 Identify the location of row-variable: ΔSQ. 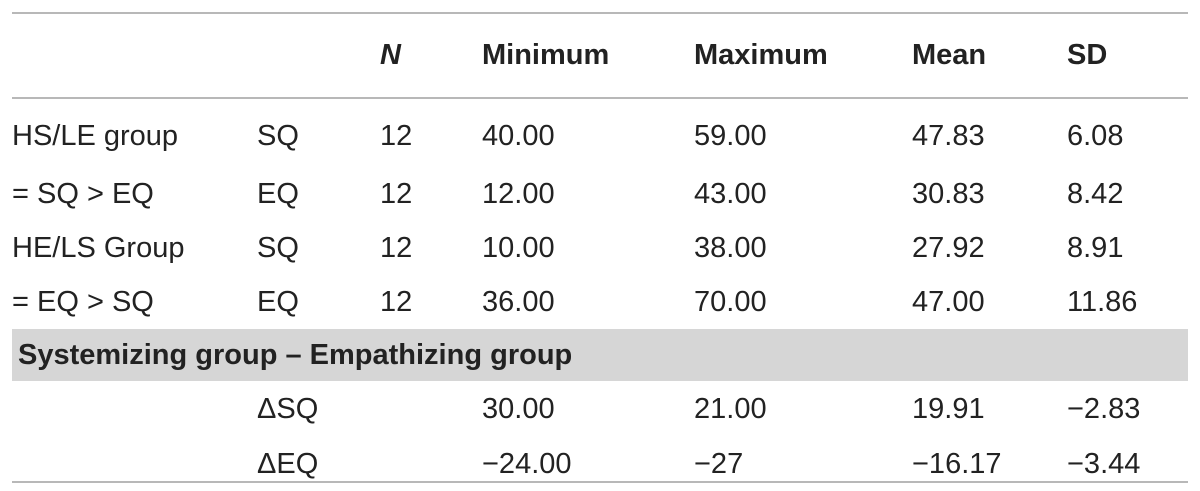
(288, 408).